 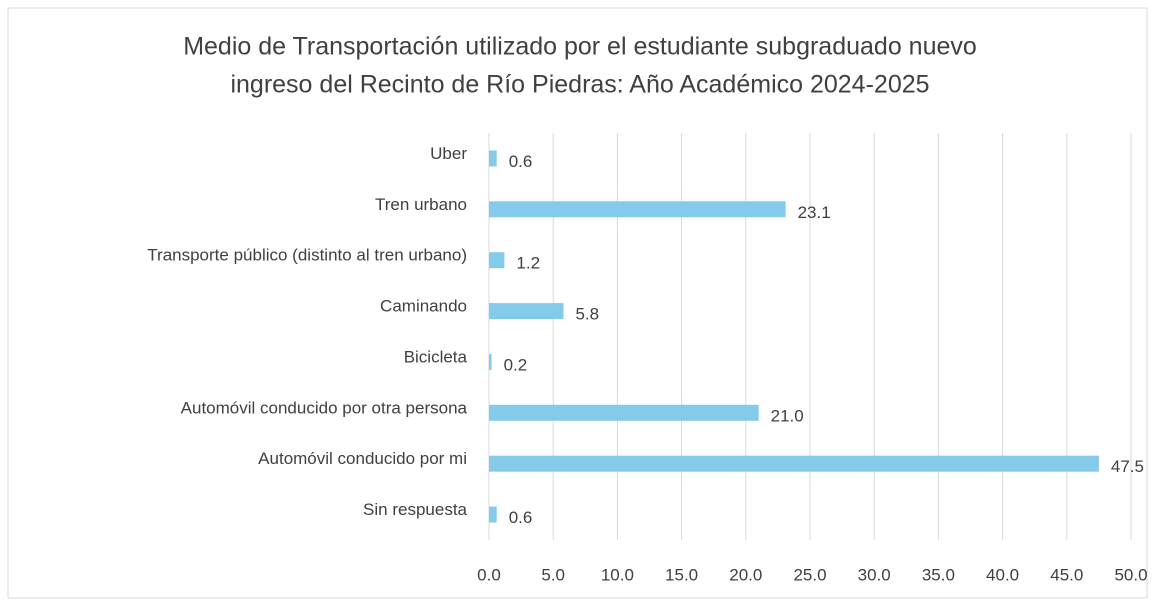 What do you see at coordinates (423, 306) in the screenshot?
I see `y-tick-label: Caminando` at bounding box center [423, 306].